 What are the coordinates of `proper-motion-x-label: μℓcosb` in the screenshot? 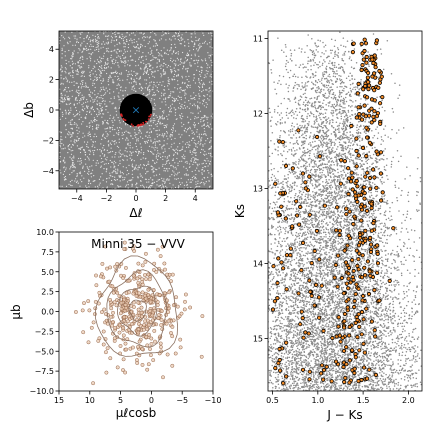 It's located at (136, 413).